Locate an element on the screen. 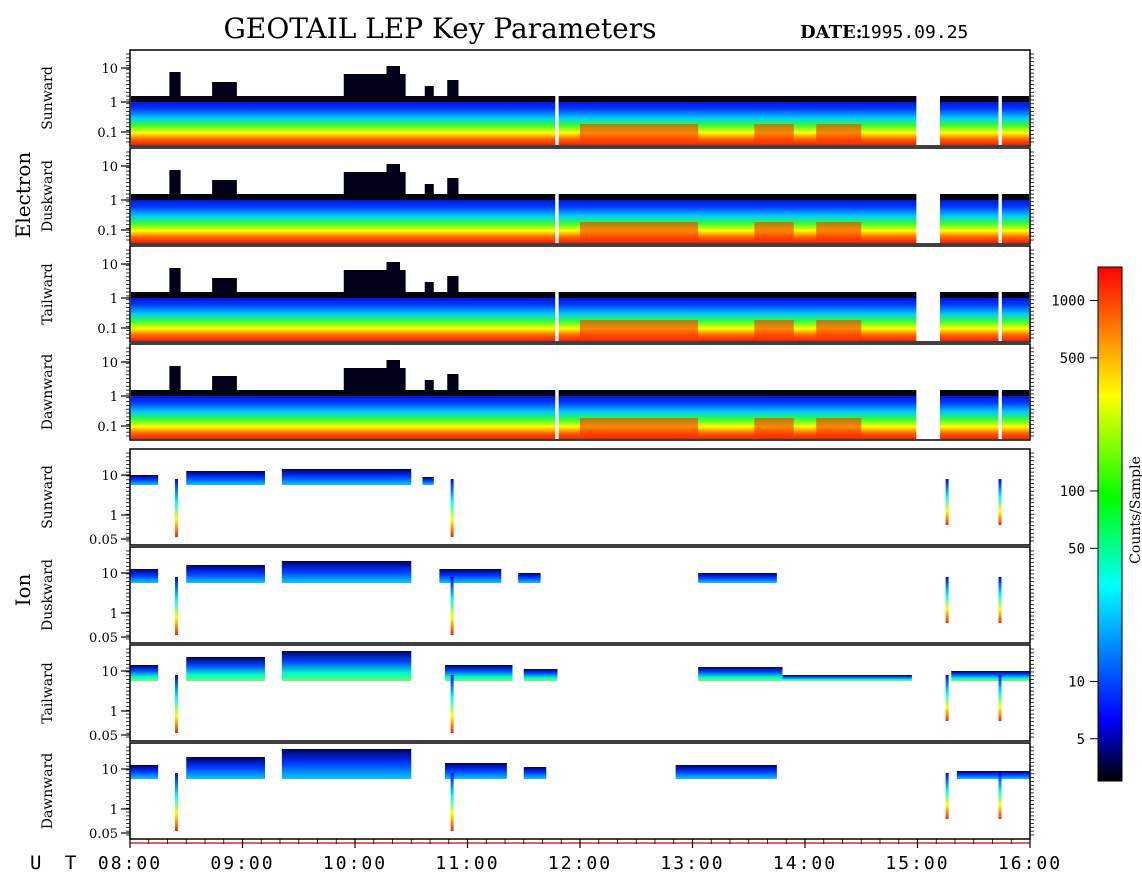 The width and height of the screenshot is (1142, 880). panel-direction-label: Duskward is located at coordinates (48, 196).